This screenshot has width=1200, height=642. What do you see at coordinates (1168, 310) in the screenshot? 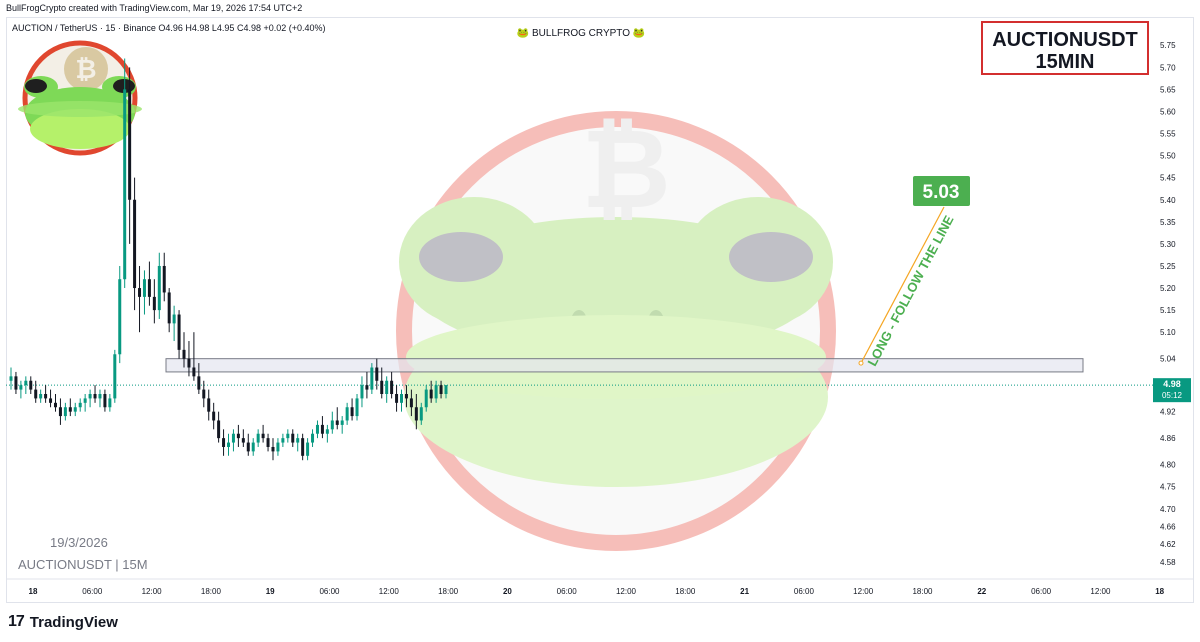
I see `y-tick-label-12: 5.15` at bounding box center [1168, 310].